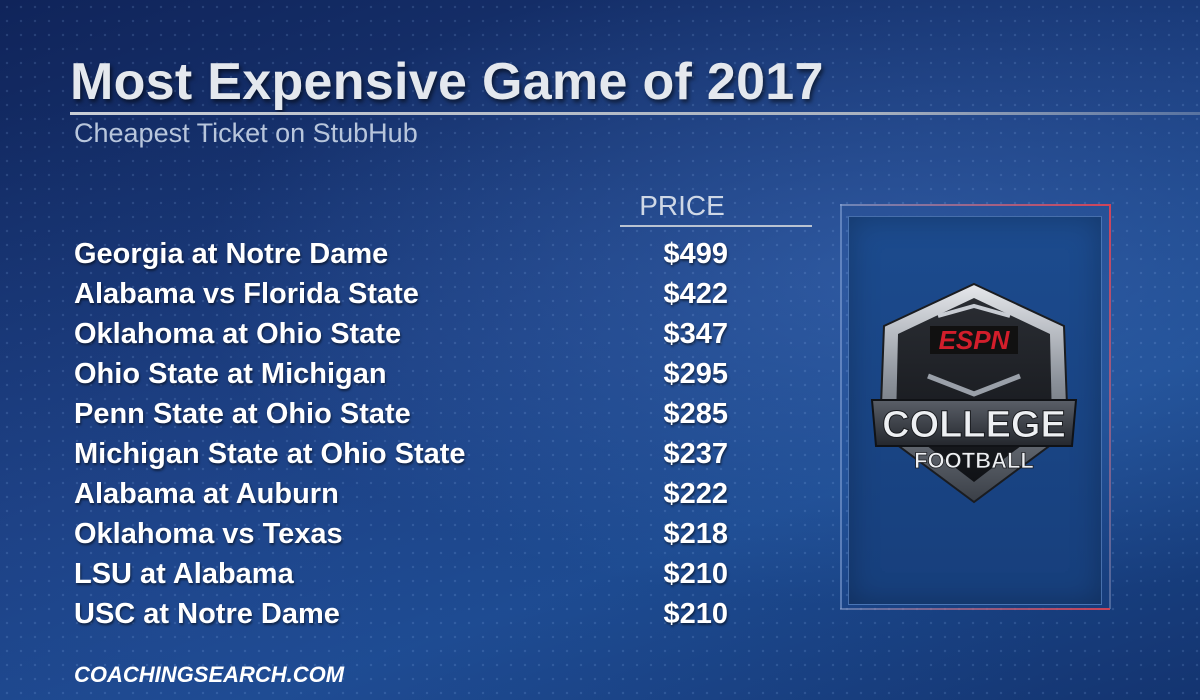 Image resolution: width=1200 pixels, height=700 pixels. I want to click on game-name: Penn State at Ohio State, so click(242, 413).